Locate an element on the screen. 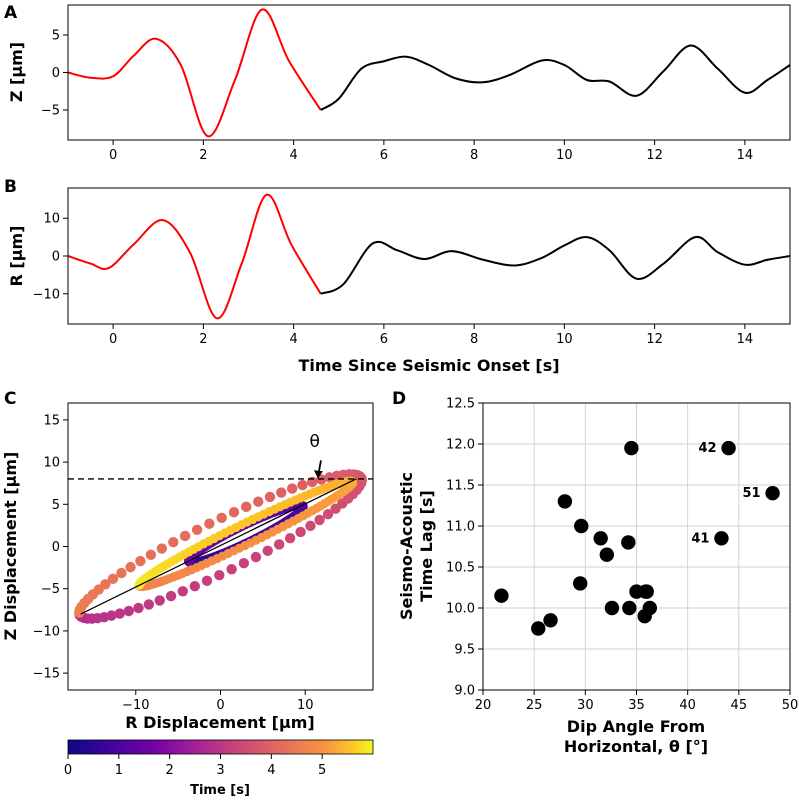  colorbar-tick-label: 0 is located at coordinates (68, 770).